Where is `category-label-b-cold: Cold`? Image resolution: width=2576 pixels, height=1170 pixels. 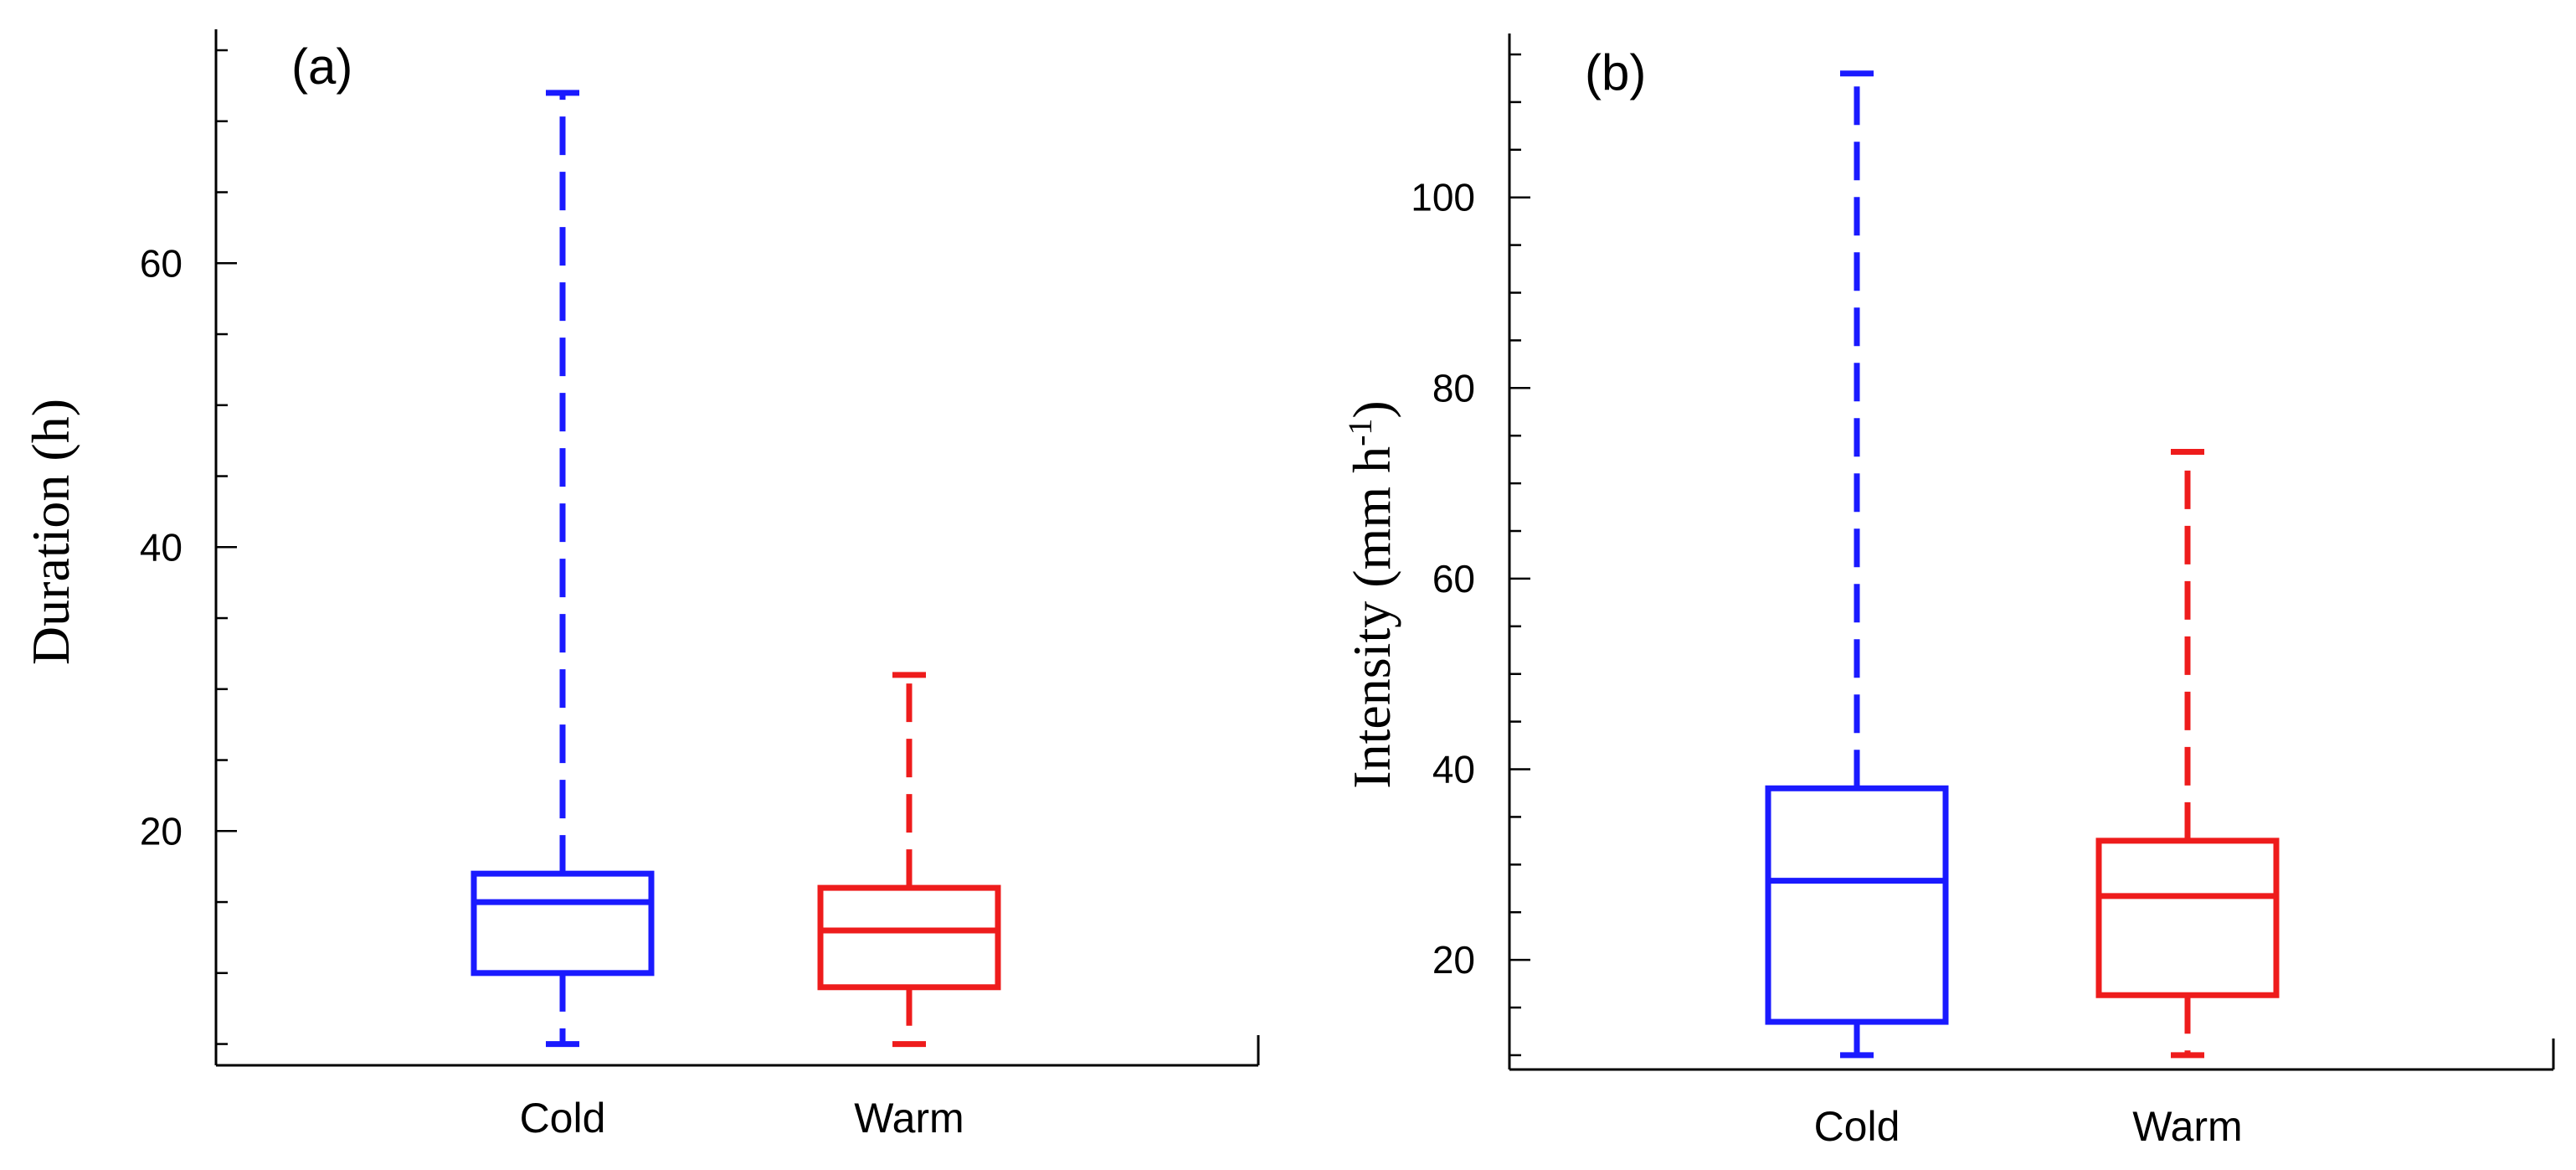
category-label-b-cold: Cold is located at coordinates (1857, 1126).